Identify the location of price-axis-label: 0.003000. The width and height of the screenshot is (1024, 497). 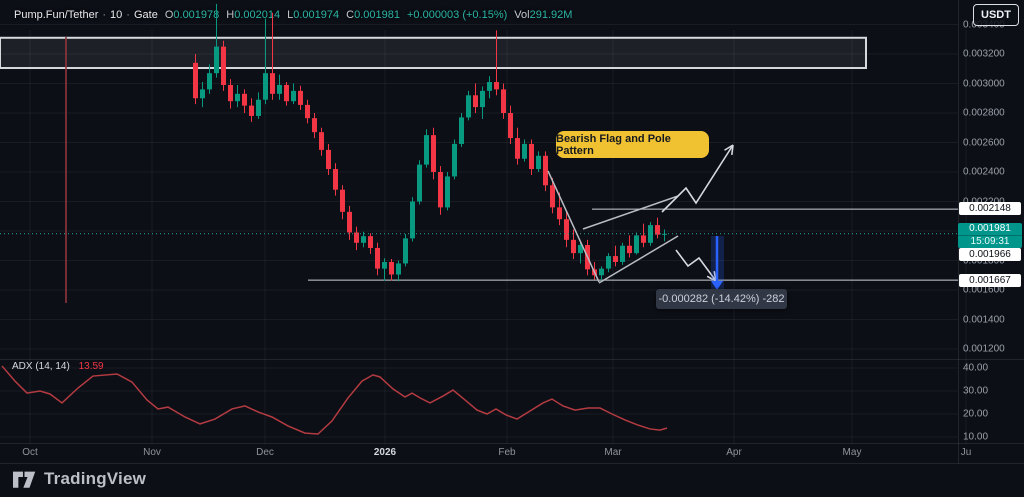
(984, 83).